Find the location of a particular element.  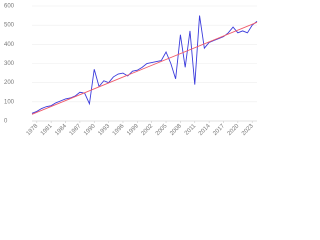

y-tick-label: 300 is located at coordinates (9, 64).